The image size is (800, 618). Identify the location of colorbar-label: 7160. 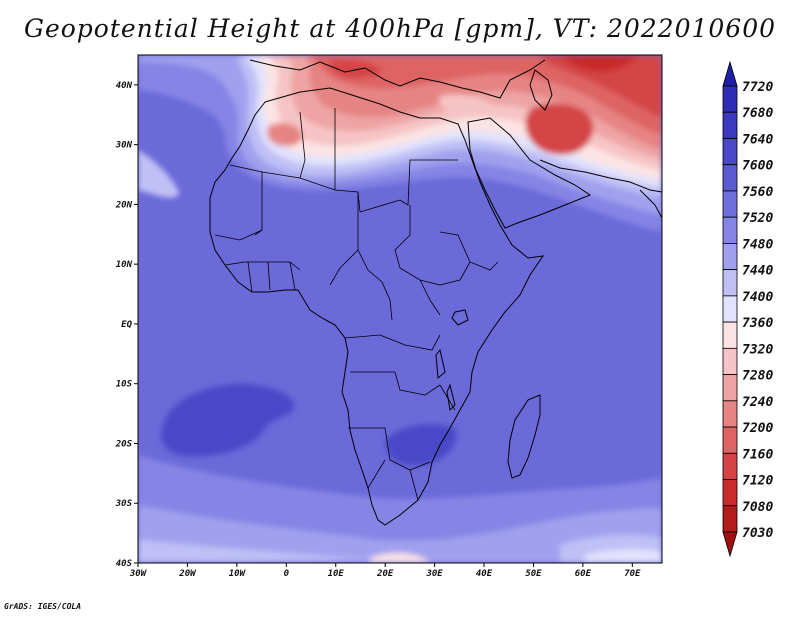
(757, 454).